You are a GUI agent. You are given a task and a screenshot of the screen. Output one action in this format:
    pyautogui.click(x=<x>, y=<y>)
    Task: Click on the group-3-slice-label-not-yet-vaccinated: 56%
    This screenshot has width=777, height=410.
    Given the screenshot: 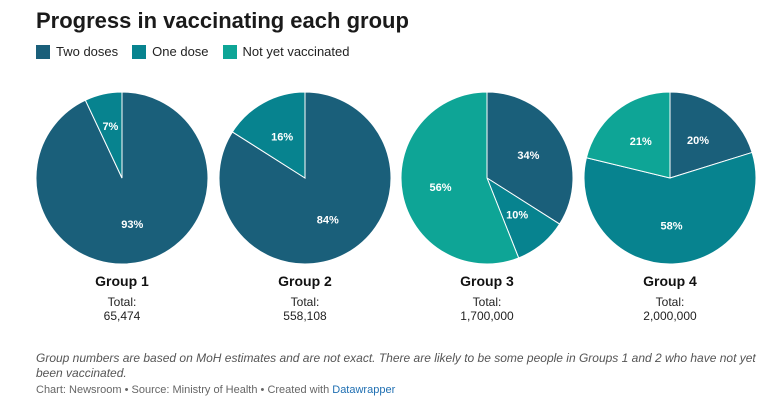 What is the action you would take?
    pyautogui.click(x=440, y=188)
    